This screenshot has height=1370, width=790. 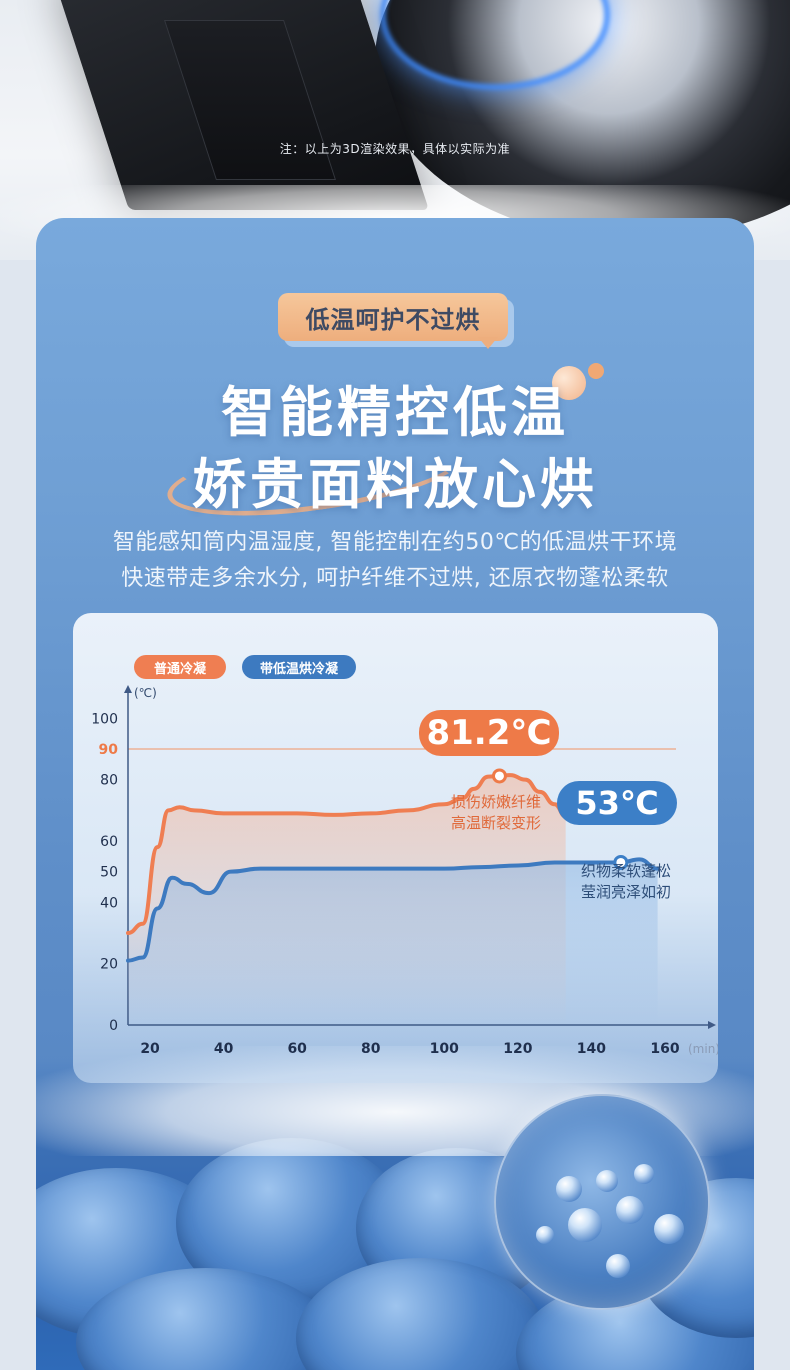 I want to click on y-tick-label: 80, so click(x=109, y=781).